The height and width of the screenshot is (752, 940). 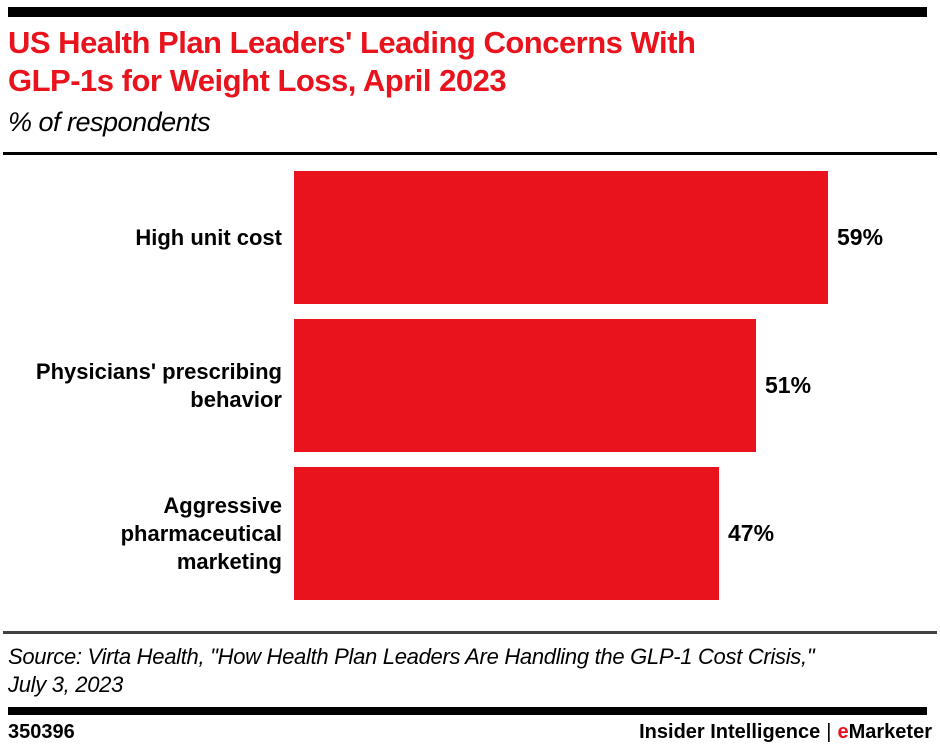 What do you see at coordinates (467, 12) in the screenshot?
I see `top-rule` at bounding box center [467, 12].